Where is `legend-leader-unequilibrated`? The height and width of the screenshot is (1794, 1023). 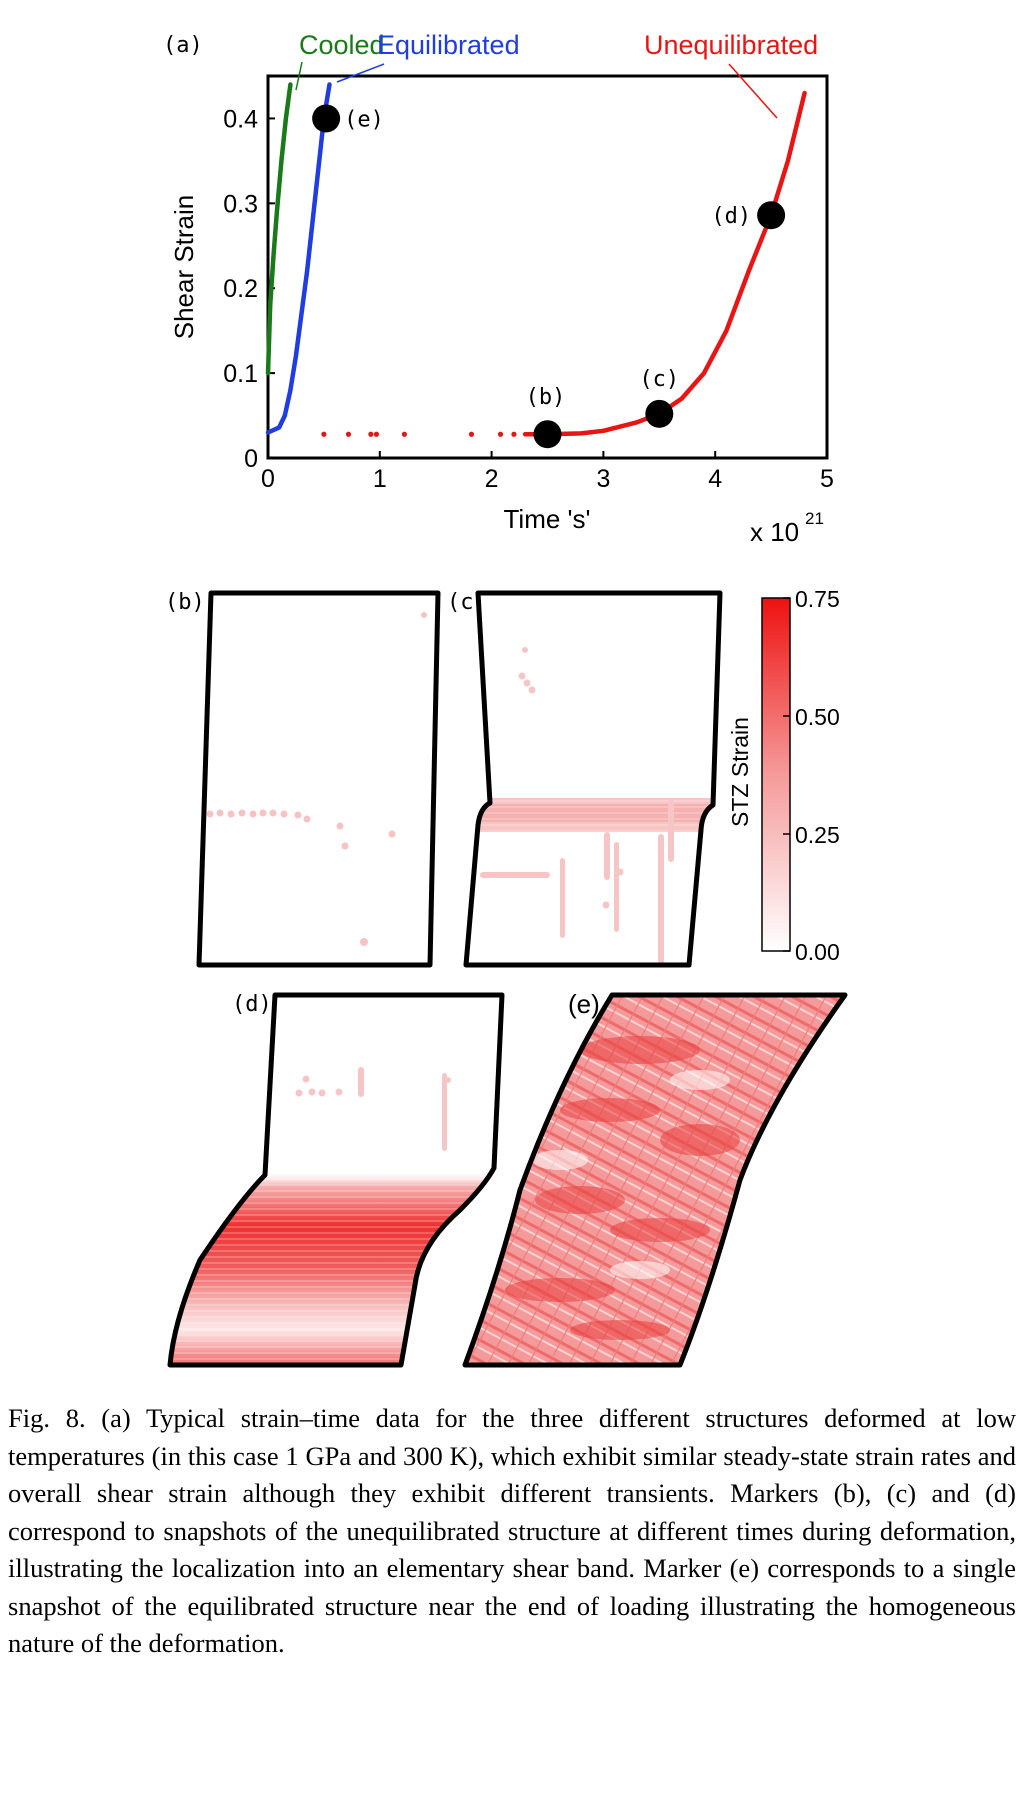 legend-leader-unequilibrated is located at coordinates (753, 91).